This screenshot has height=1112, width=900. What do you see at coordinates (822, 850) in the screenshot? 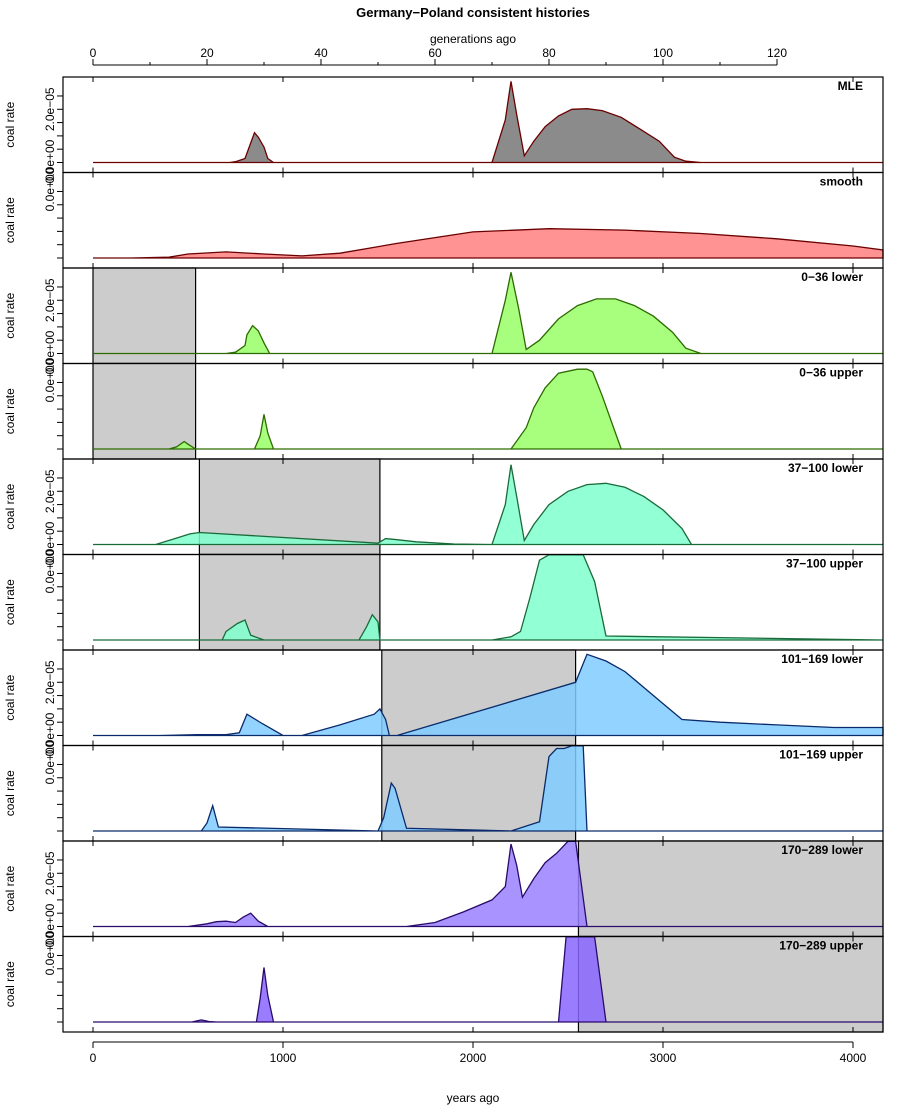
I see `panel-label: 170−289 lower` at bounding box center [822, 850].